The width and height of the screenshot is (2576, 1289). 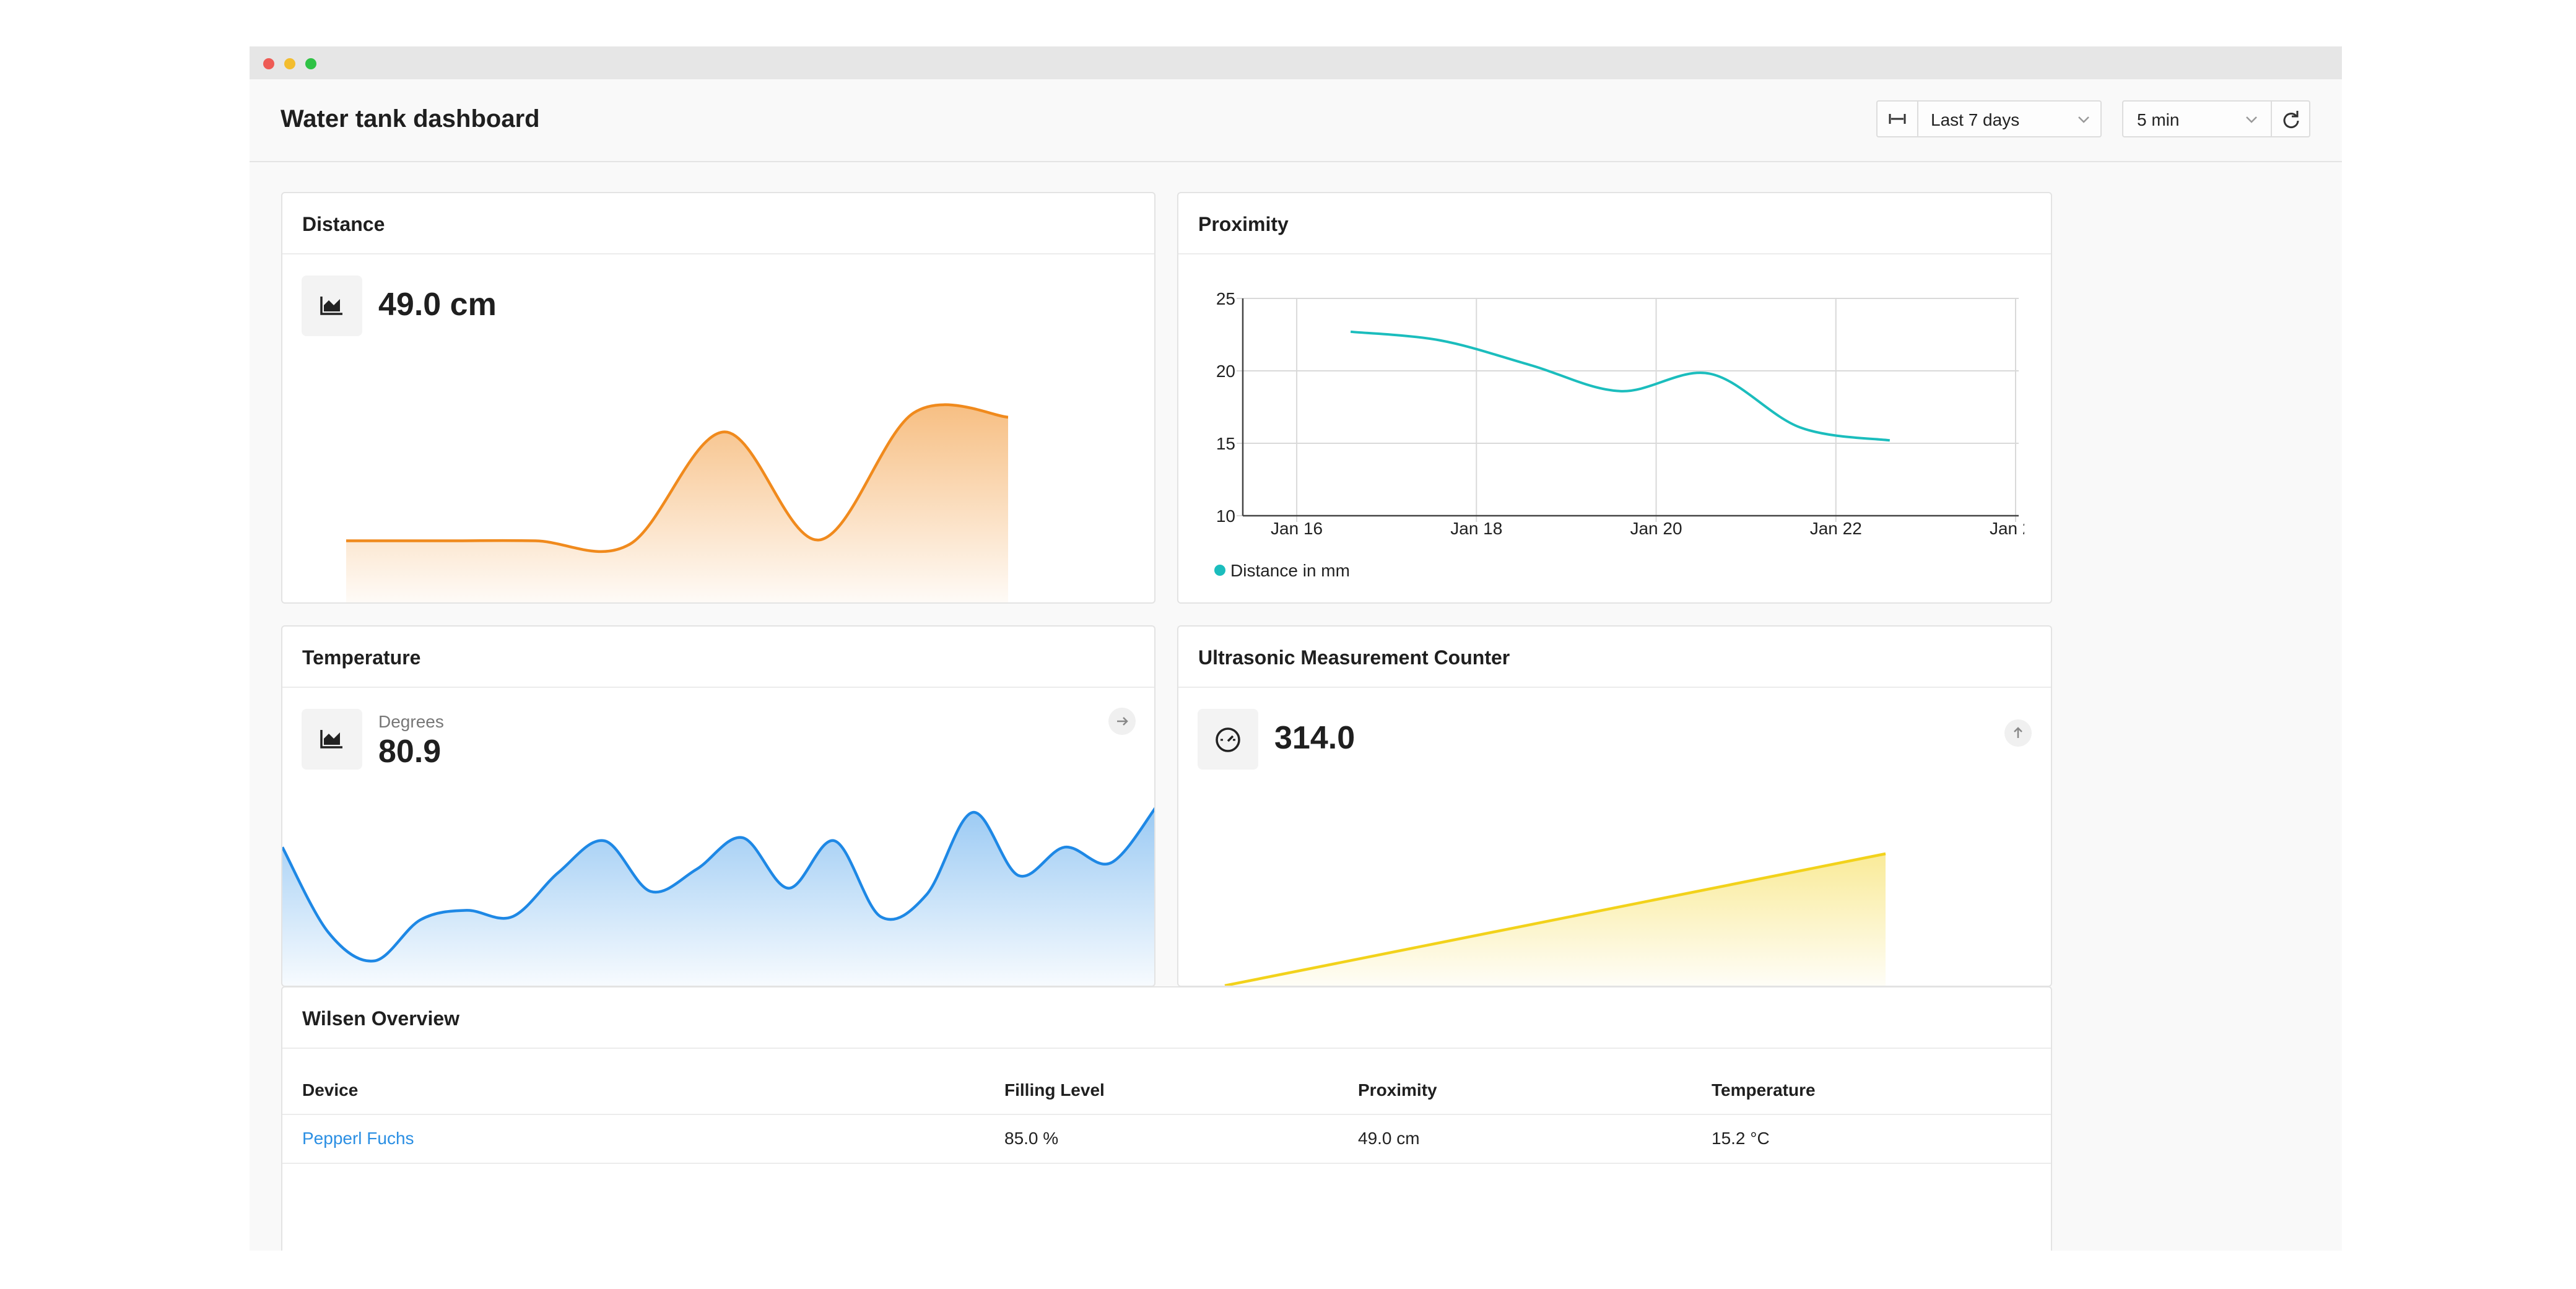 What do you see at coordinates (1354, 657) in the screenshot?
I see `card-title: Ultrasonic Measurement Counter` at bounding box center [1354, 657].